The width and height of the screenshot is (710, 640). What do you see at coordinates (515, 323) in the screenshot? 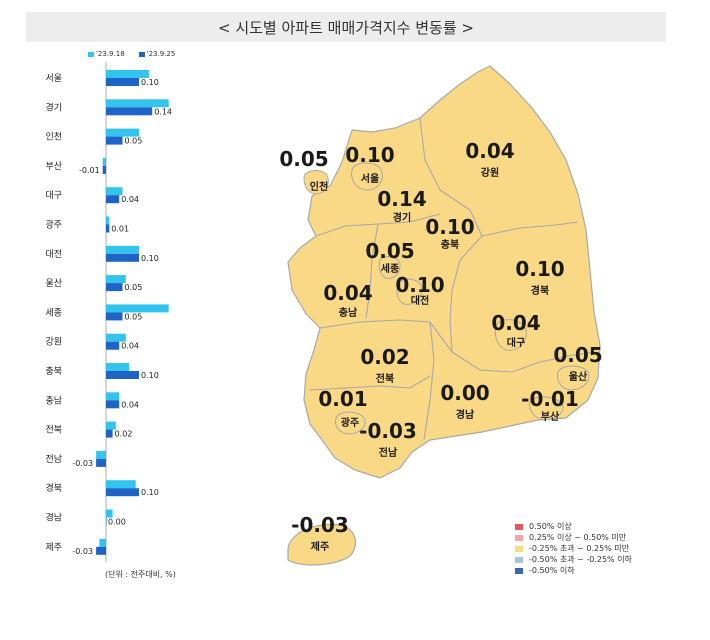
I see `region-value: 0.04` at bounding box center [515, 323].